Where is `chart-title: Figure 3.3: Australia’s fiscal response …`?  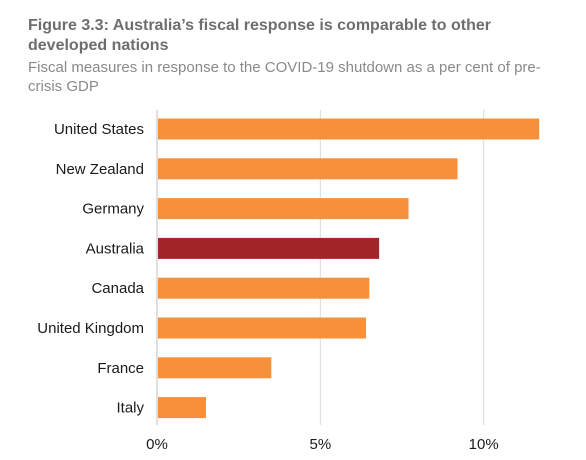 chart-title: Figure 3.3: Australia’s fiscal response … is located at coordinates (259, 35).